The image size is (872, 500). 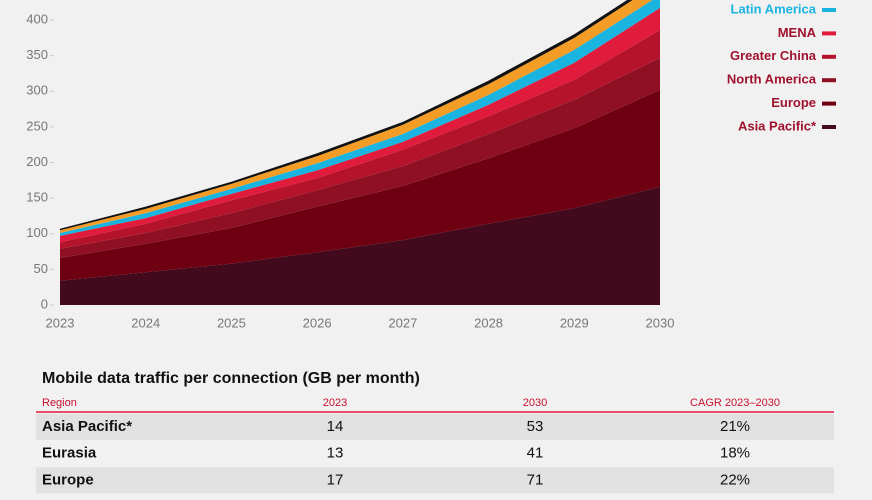 What do you see at coordinates (37, 18) in the screenshot?
I see `y-tick-label: 400` at bounding box center [37, 18].